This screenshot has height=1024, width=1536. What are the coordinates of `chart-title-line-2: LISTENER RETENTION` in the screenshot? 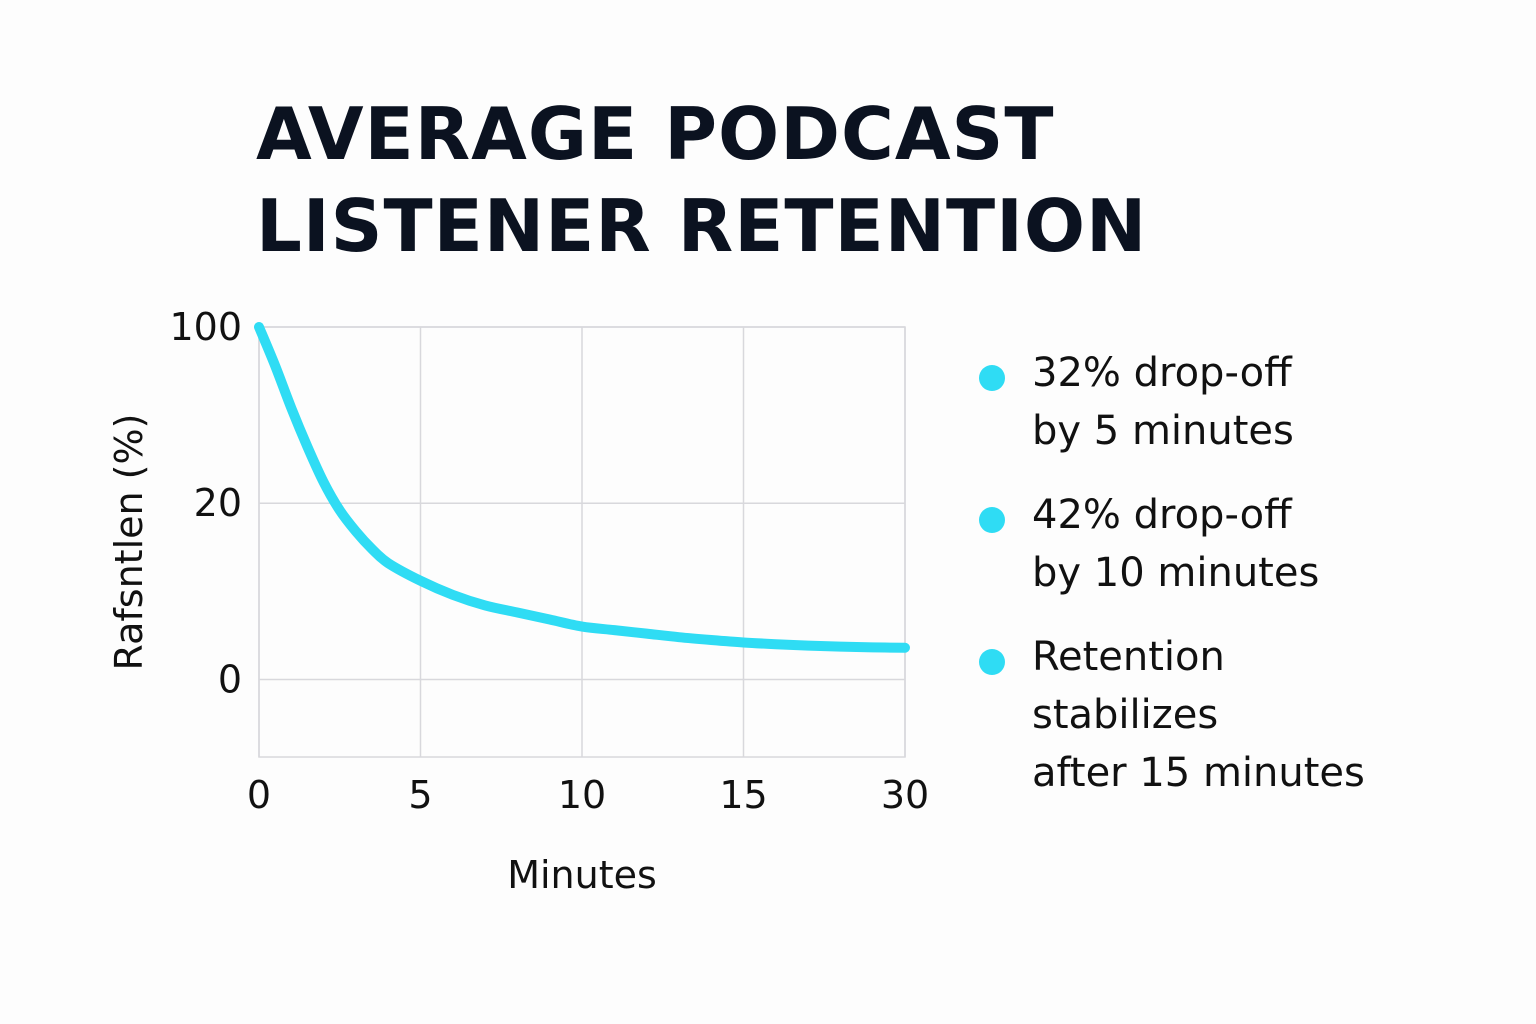 It's located at (702, 226).